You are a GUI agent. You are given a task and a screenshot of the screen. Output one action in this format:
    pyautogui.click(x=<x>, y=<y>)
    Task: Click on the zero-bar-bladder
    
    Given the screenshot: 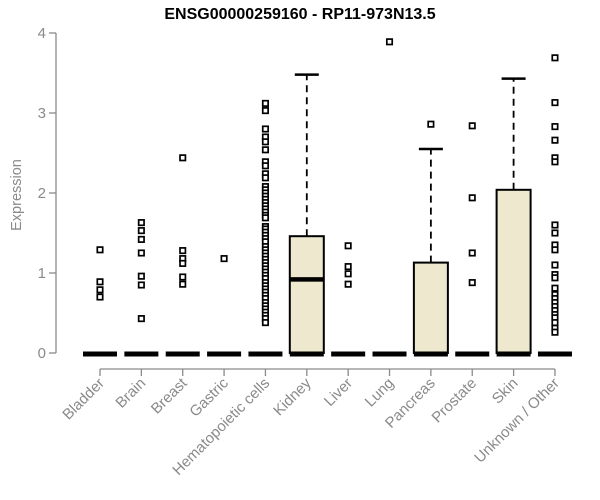 What is the action you would take?
    pyautogui.click(x=100, y=354)
    